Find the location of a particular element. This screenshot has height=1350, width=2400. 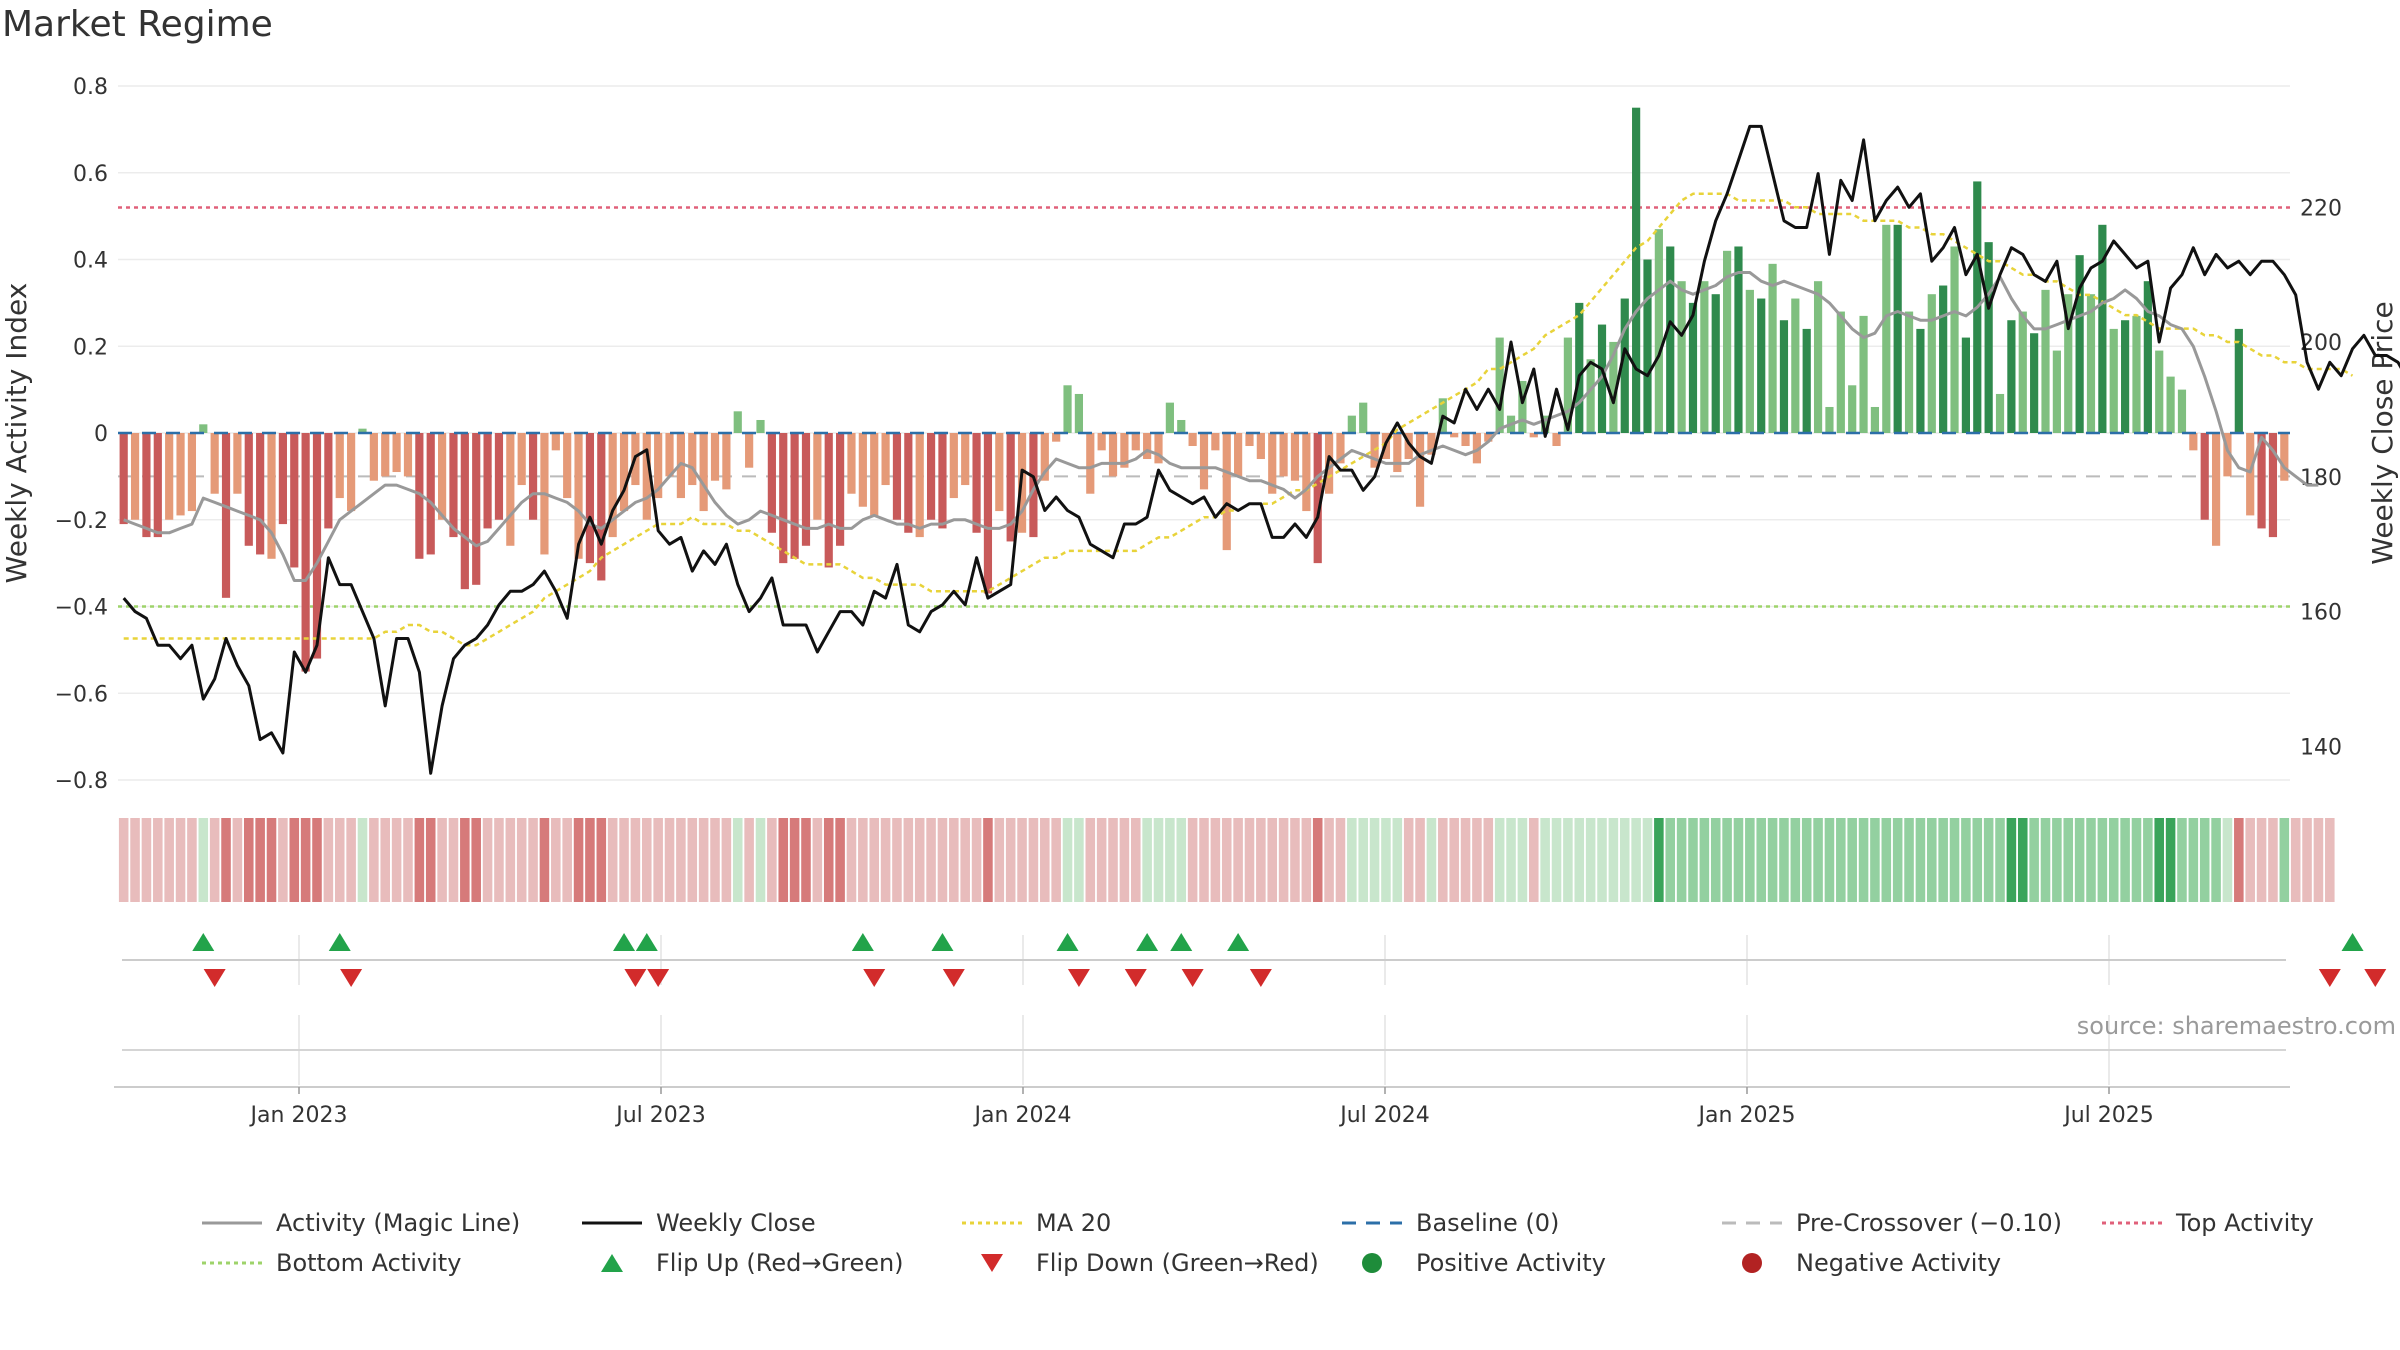

x-tick-label: Jan 2024 is located at coordinates (1022, 1115).